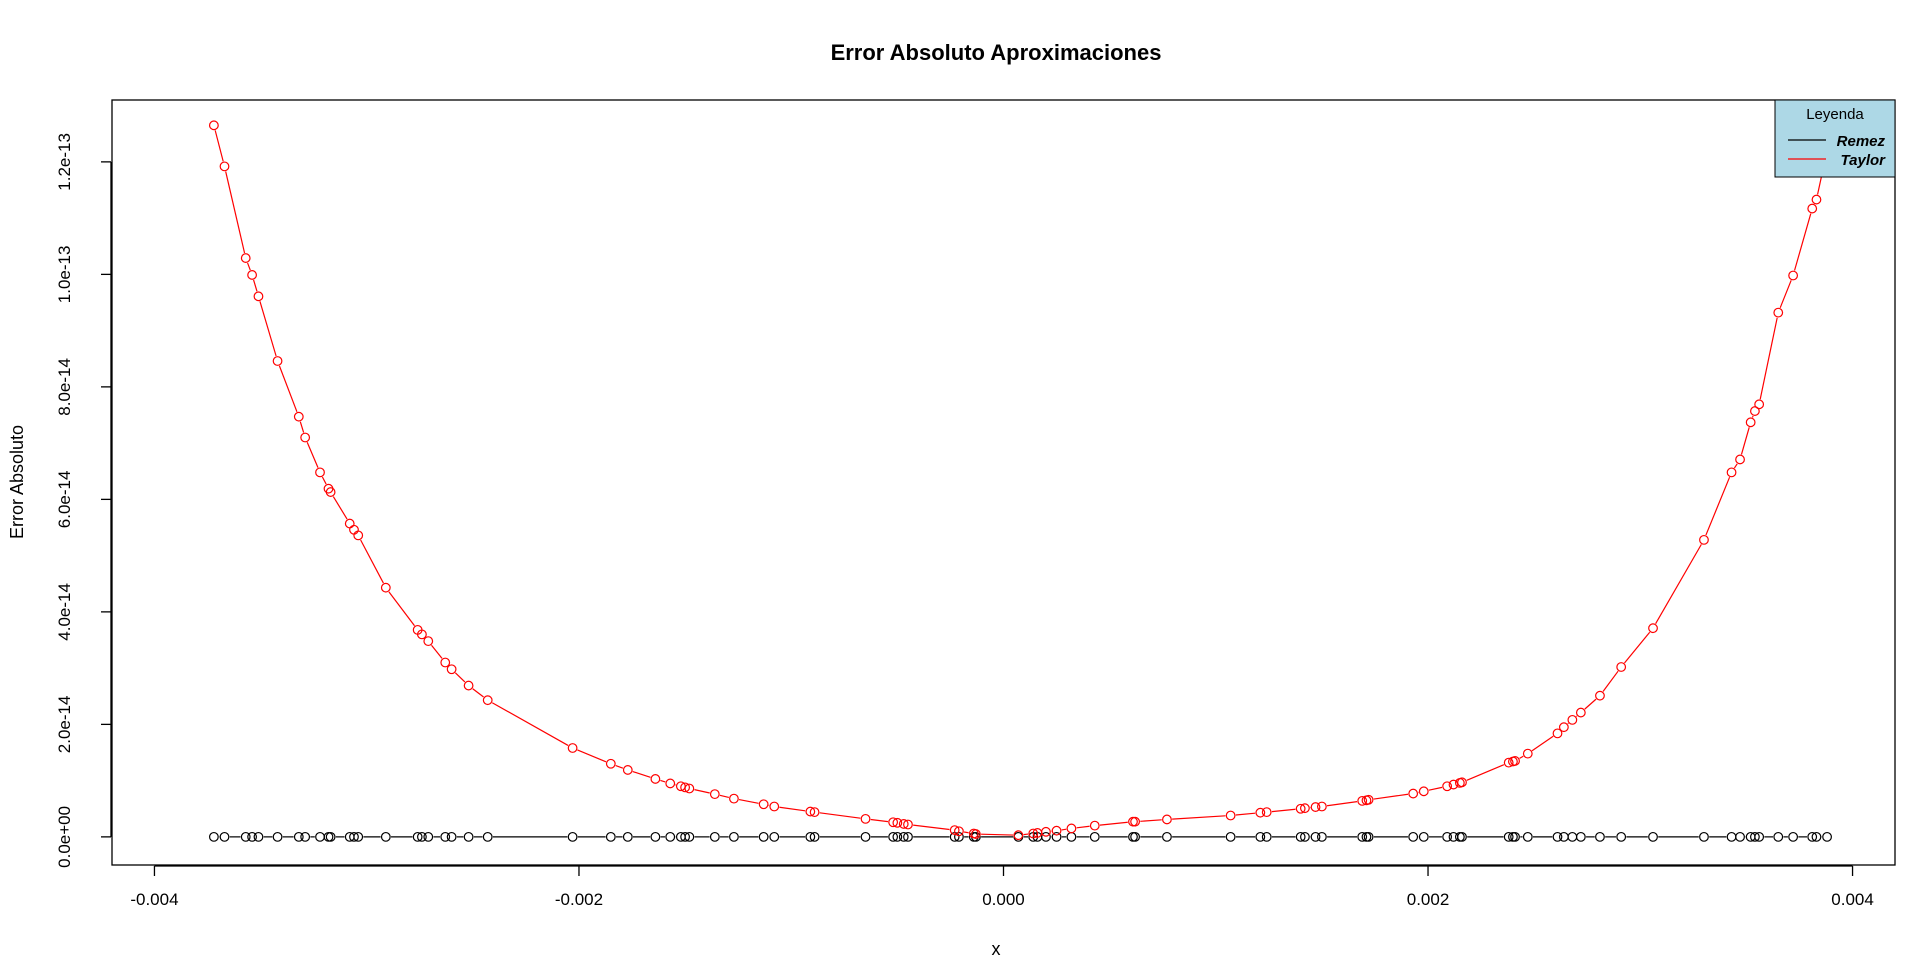 The image size is (1920, 976). Describe the element at coordinates (996, 52) in the screenshot. I see `chart-title: Error Absoluto Aproximaciones` at that location.